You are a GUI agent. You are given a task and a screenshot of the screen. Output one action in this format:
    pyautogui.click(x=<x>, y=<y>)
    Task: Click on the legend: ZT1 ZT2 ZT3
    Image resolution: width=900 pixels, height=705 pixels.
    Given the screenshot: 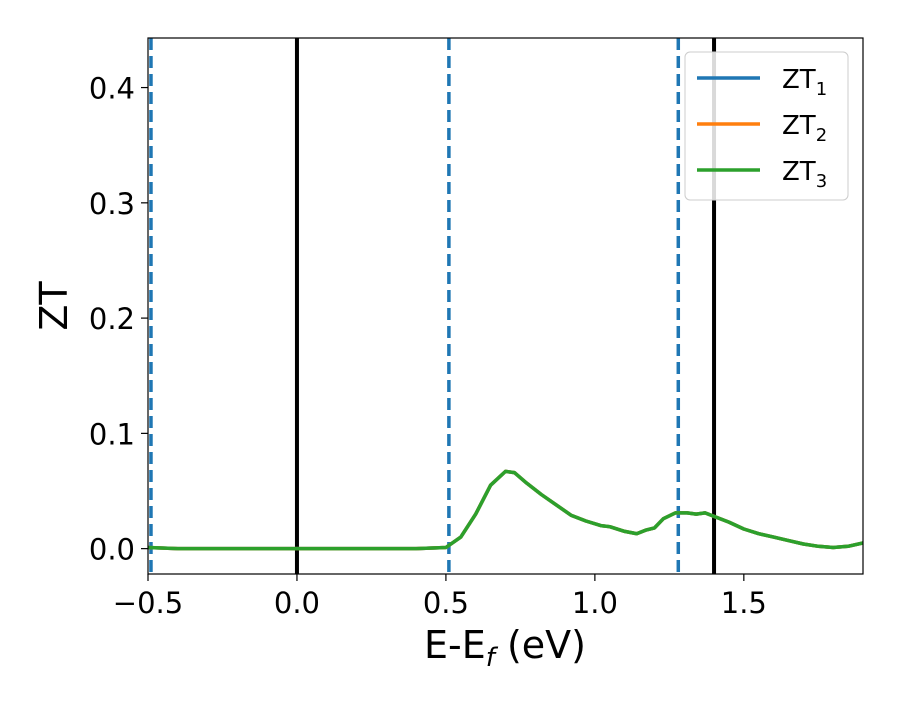 What is the action you would take?
    pyautogui.click(x=766, y=126)
    